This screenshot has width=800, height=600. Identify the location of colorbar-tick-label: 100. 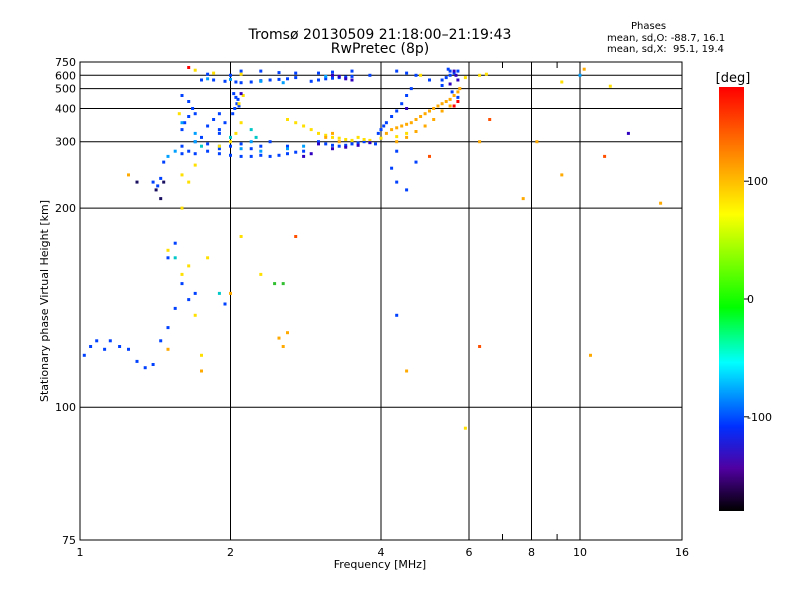
(757, 181).